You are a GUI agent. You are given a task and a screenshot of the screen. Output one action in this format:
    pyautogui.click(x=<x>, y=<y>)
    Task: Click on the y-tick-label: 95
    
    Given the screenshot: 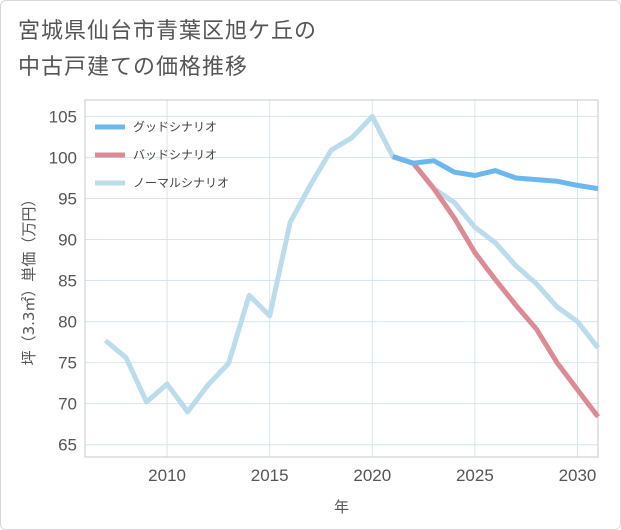 What is the action you would take?
    pyautogui.click(x=67, y=198)
    